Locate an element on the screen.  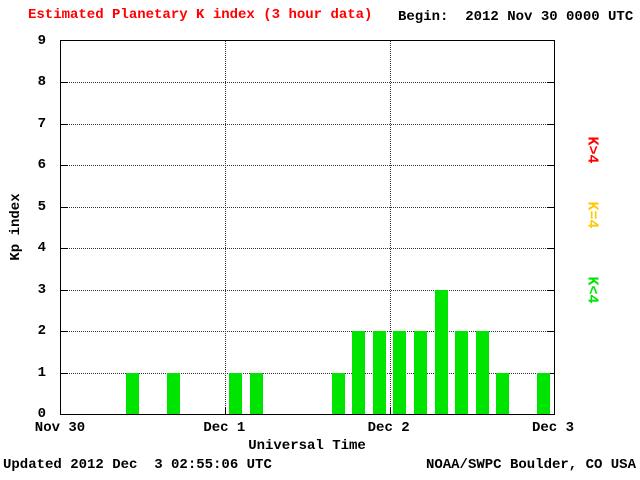
y-axis-tick-label: 9 is located at coordinates (41, 41).